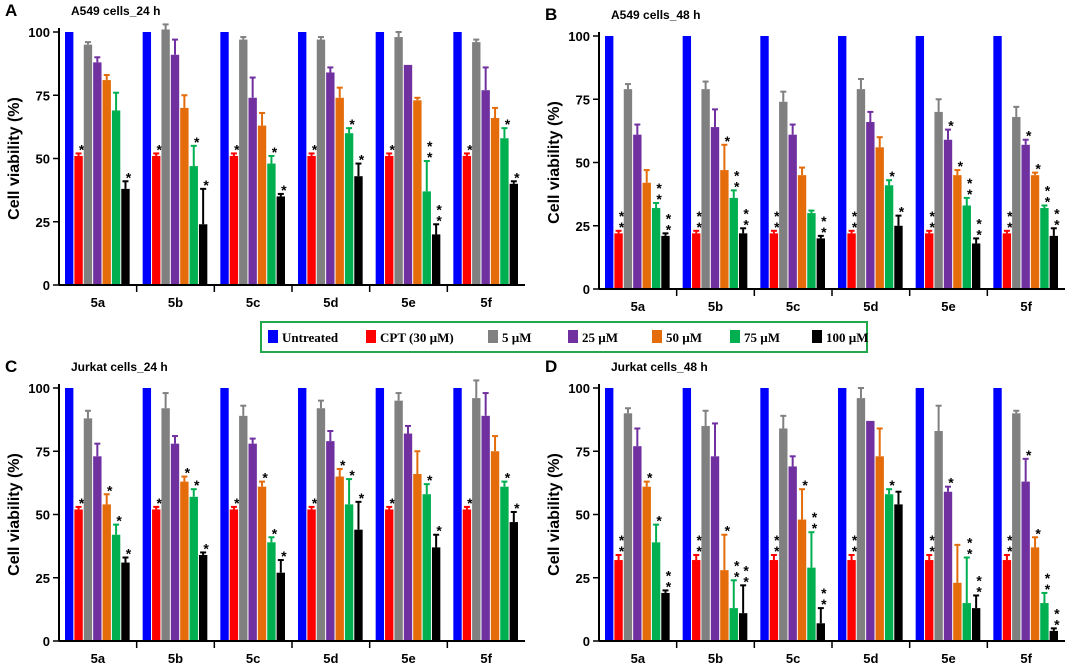  I want to click on legend-label: 5 µM, so click(517, 337).